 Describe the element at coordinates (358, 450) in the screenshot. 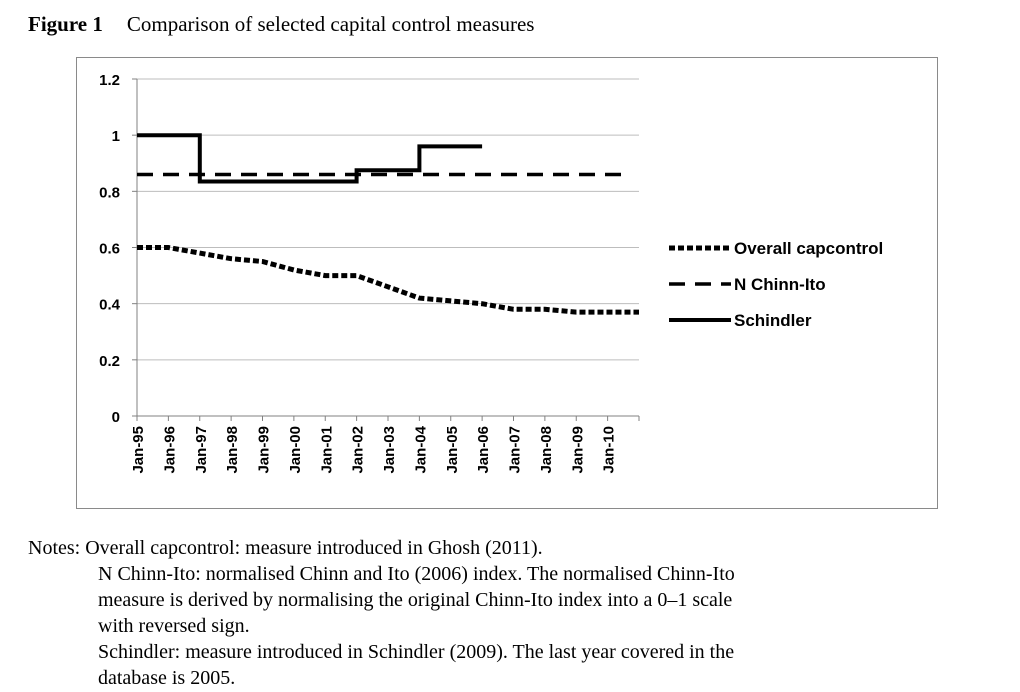

I see `x-tick-label: Jan-02` at that location.